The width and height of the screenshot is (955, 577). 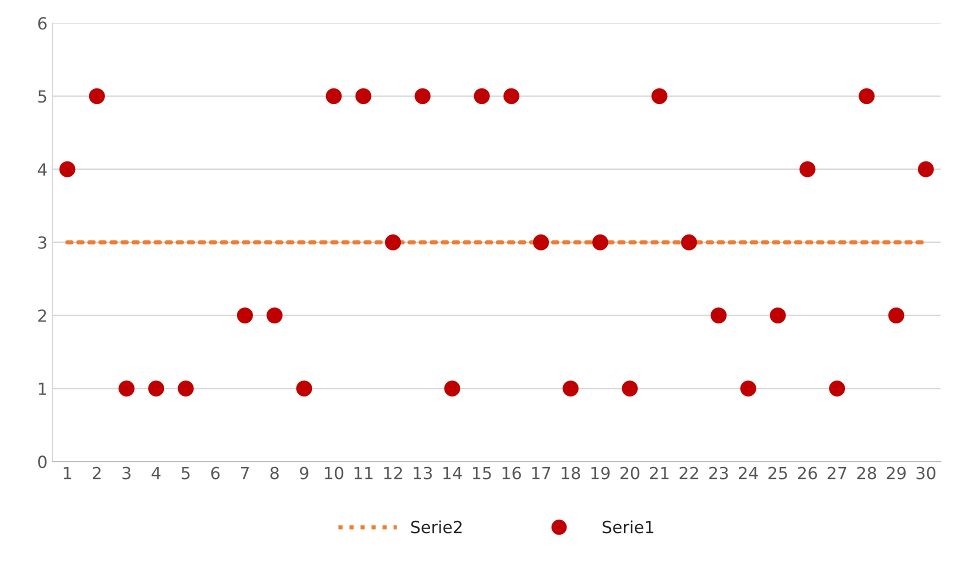 What do you see at coordinates (186, 473) in the screenshot?
I see `x-tick-label: 5` at bounding box center [186, 473].